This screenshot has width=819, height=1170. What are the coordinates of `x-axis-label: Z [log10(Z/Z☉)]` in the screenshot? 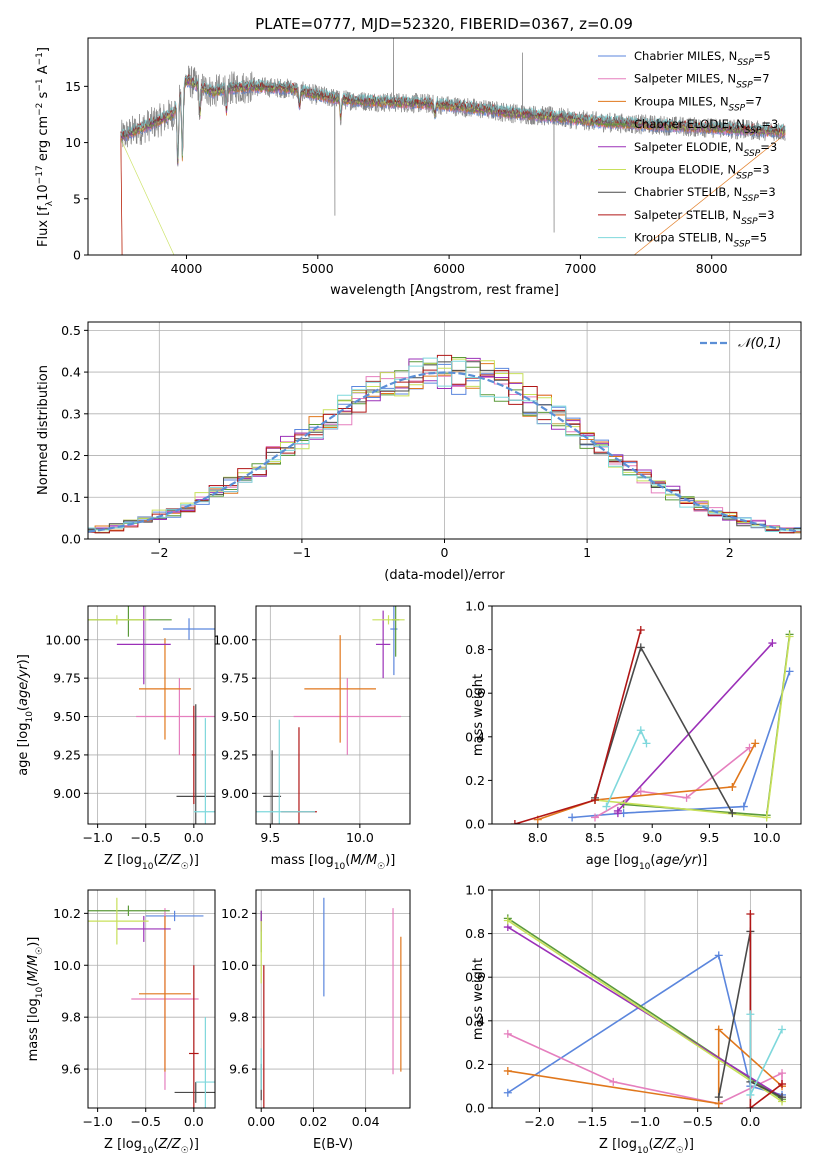 It's located at (646, 1146).